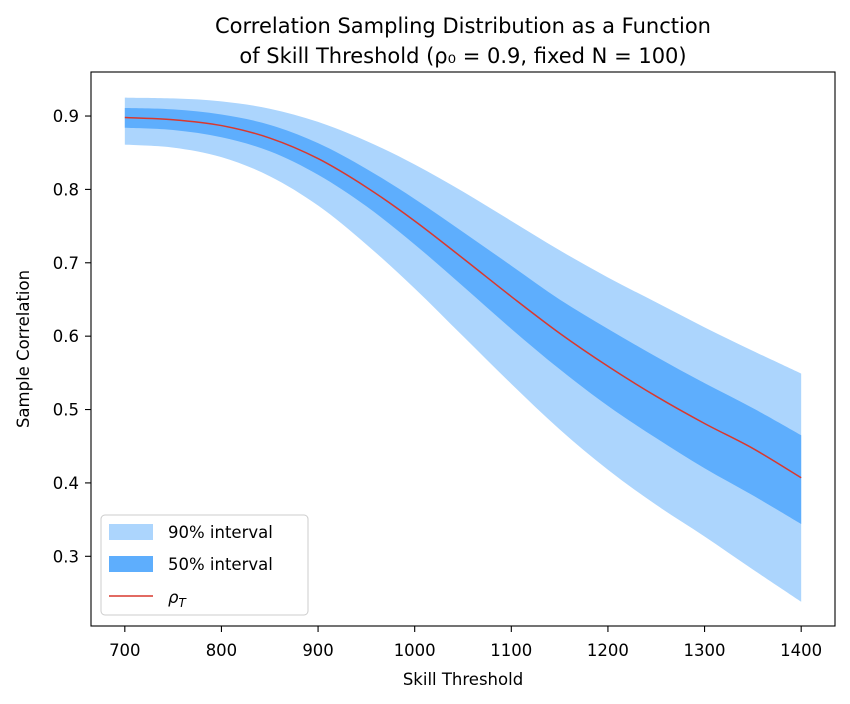  Describe the element at coordinates (465, 643) in the screenshot. I see `x-axis: 700 800 900 1000 1100 1200 1300 1400` at that location.